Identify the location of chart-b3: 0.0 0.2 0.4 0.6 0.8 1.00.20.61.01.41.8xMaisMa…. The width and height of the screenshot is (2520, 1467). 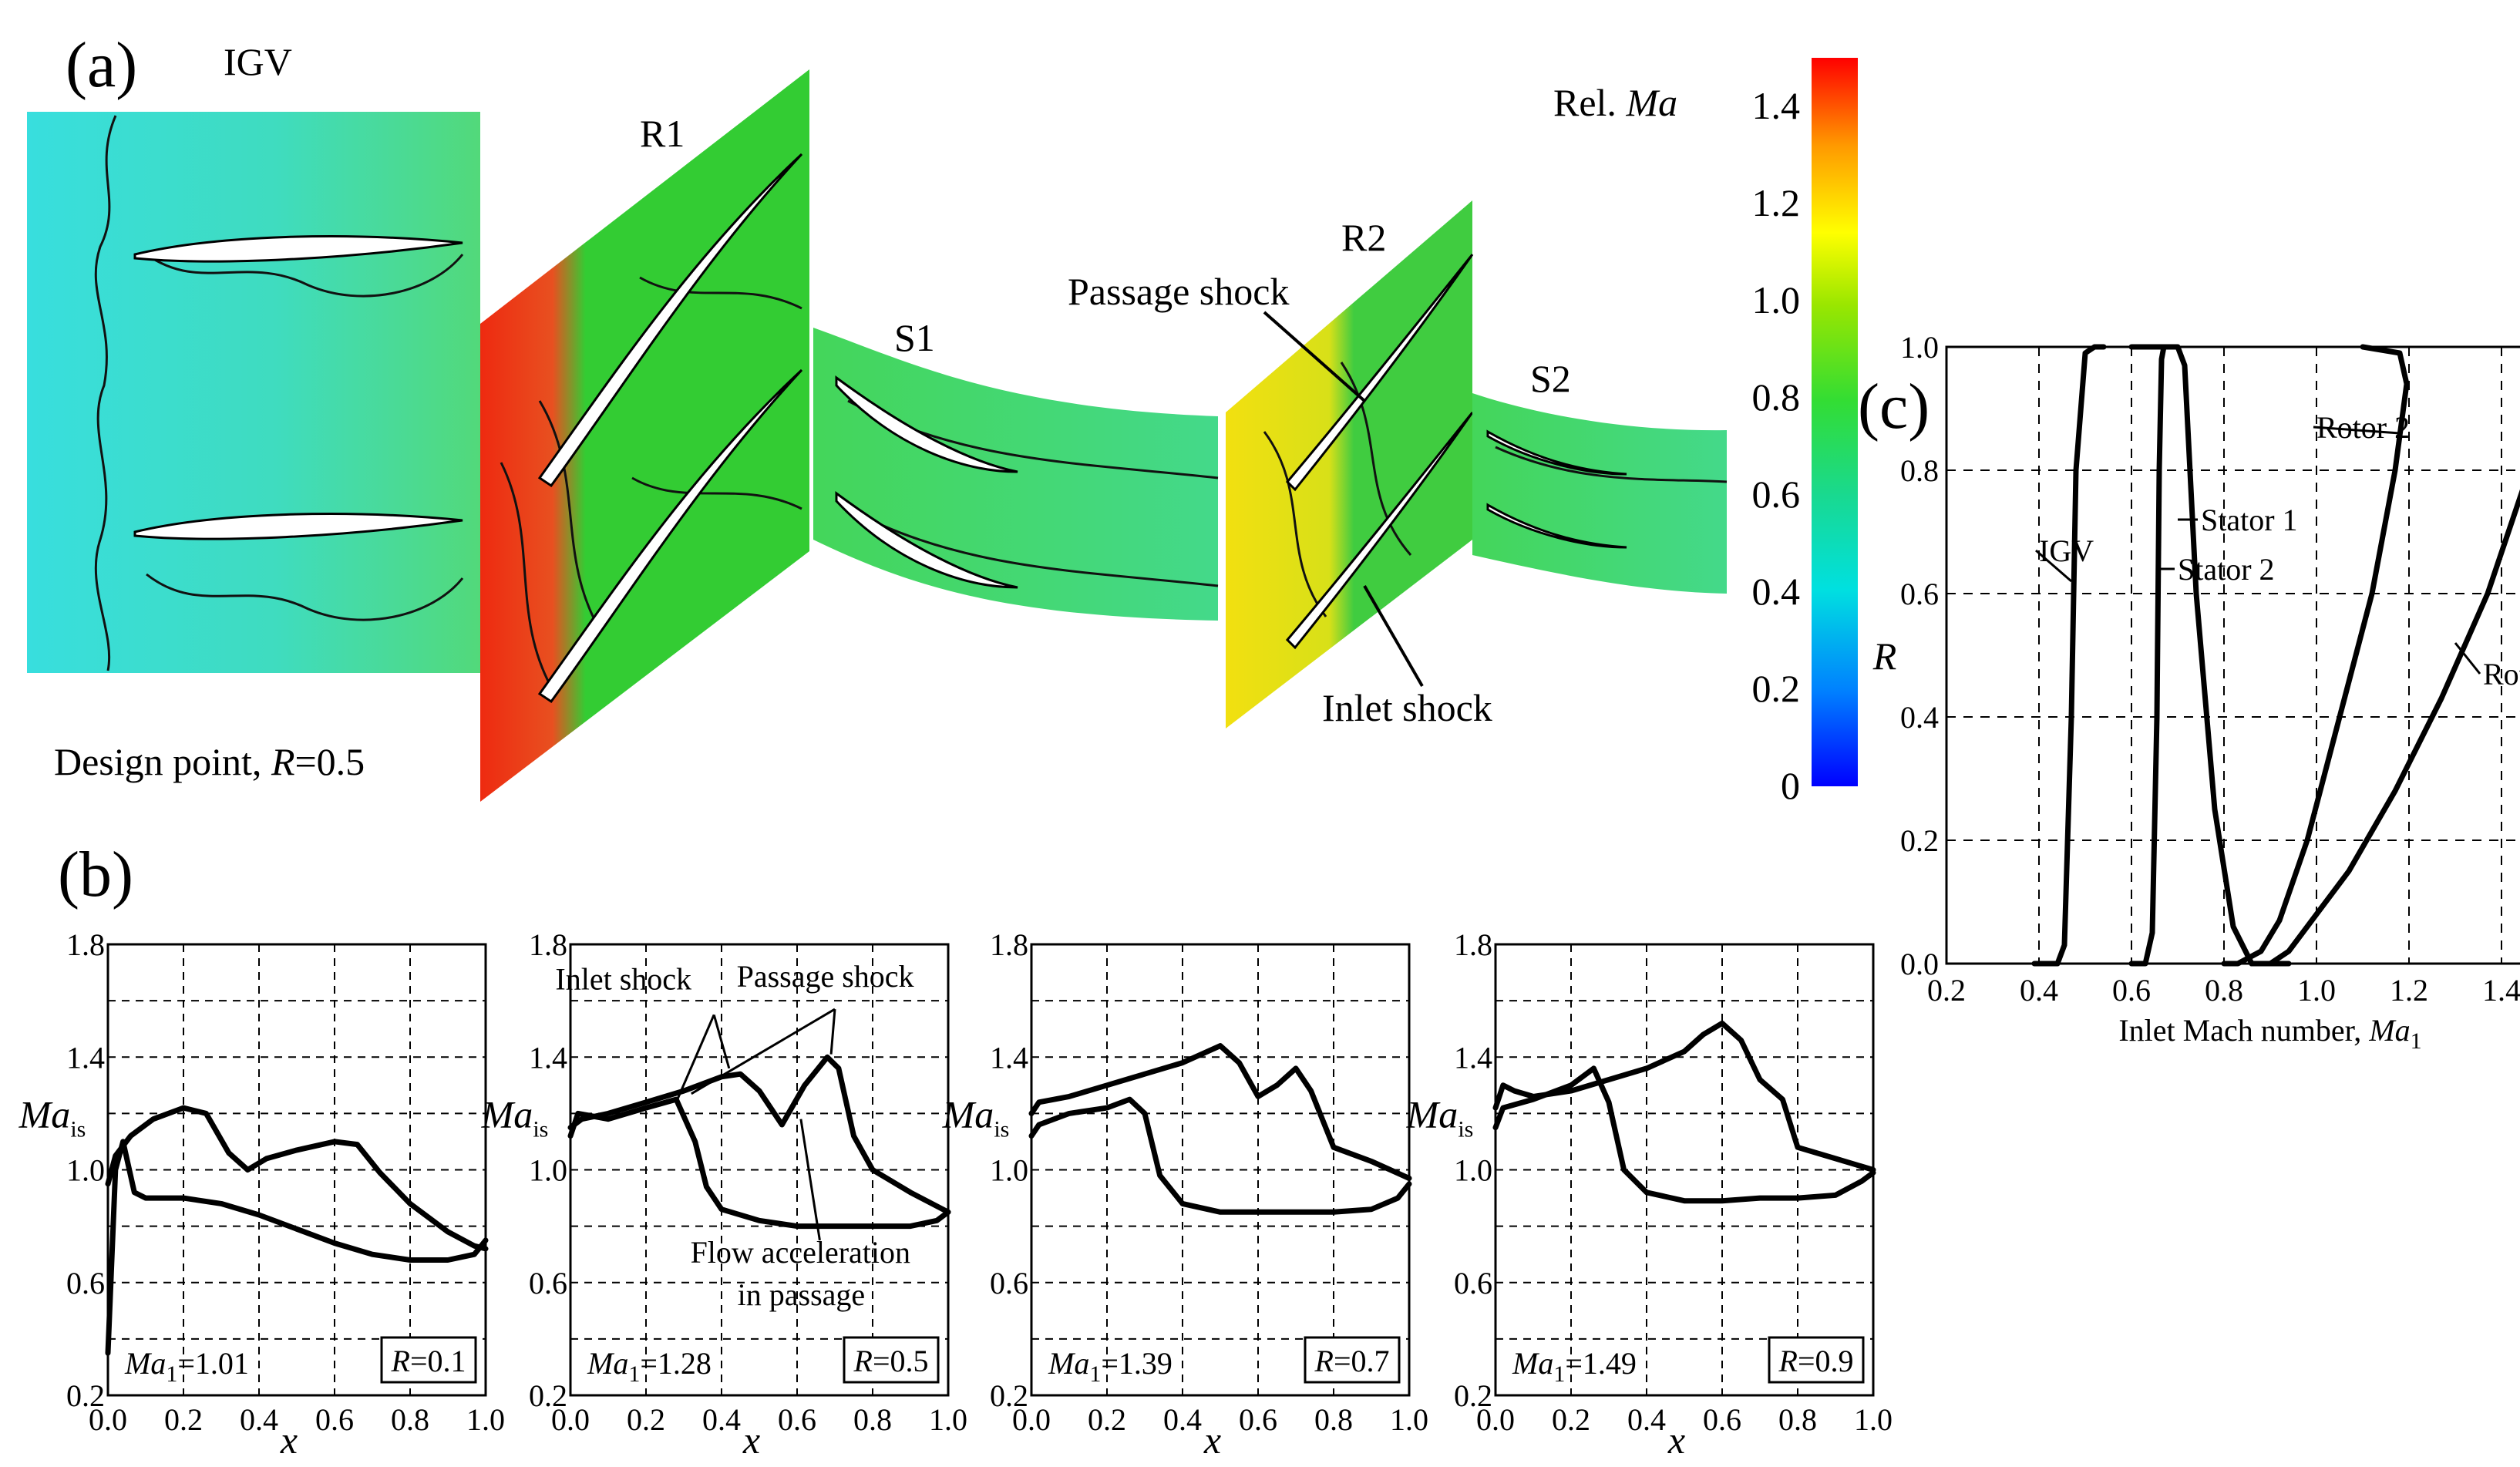
(1185, 1194).